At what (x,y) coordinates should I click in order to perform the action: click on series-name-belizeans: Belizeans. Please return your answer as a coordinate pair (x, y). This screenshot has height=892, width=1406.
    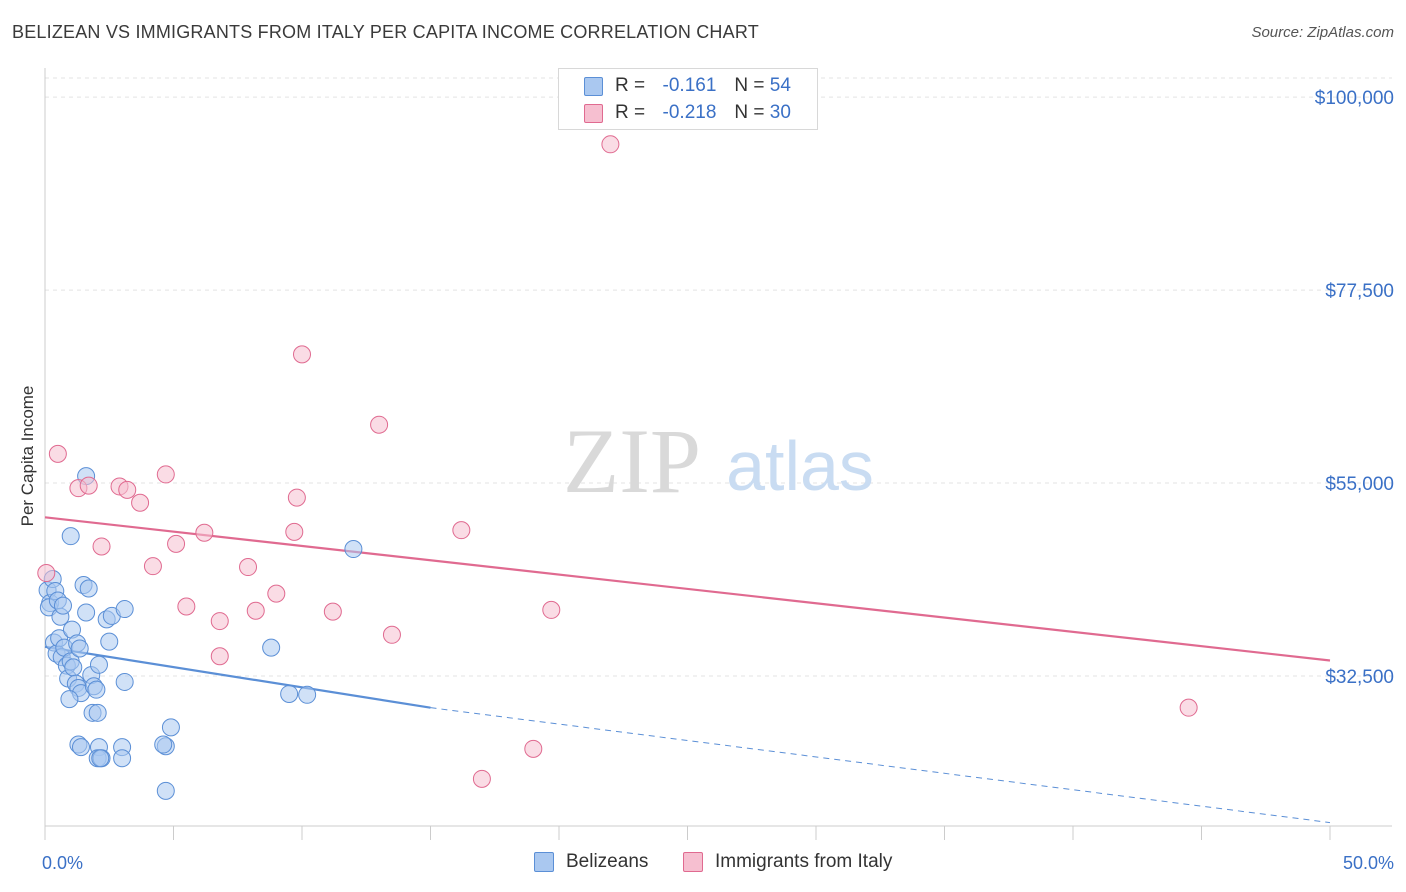
    Looking at the image, I should click on (607, 861).